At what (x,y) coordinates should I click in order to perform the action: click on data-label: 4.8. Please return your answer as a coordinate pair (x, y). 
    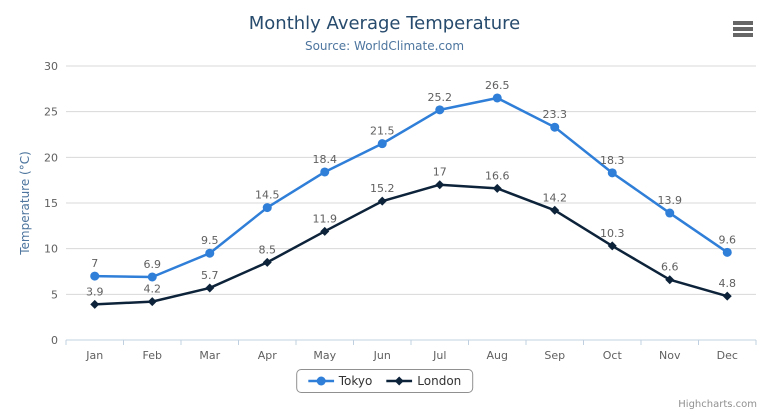
    Looking at the image, I should click on (728, 283).